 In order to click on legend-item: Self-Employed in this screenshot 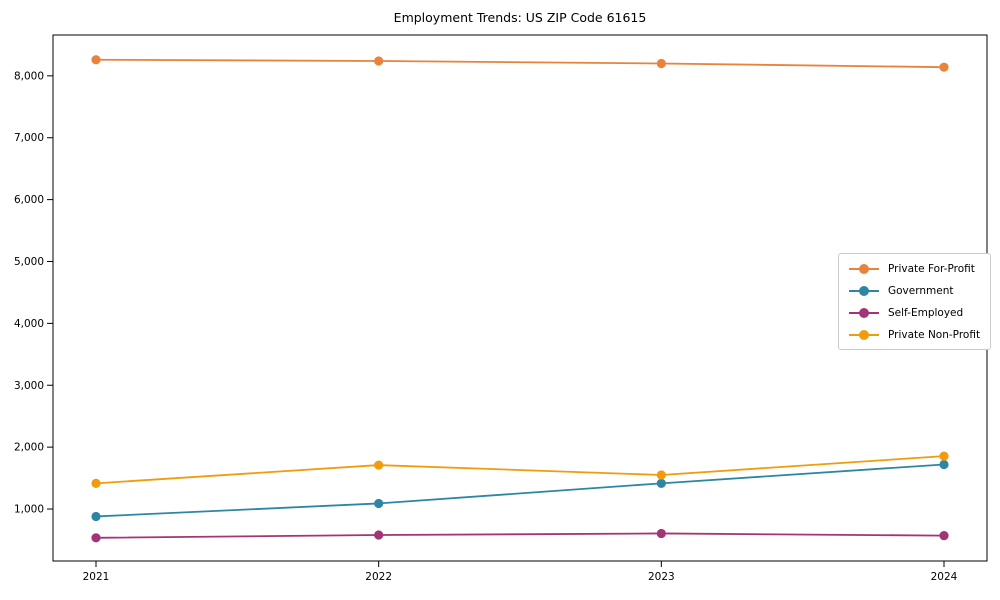, I will do `click(914, 312)`.